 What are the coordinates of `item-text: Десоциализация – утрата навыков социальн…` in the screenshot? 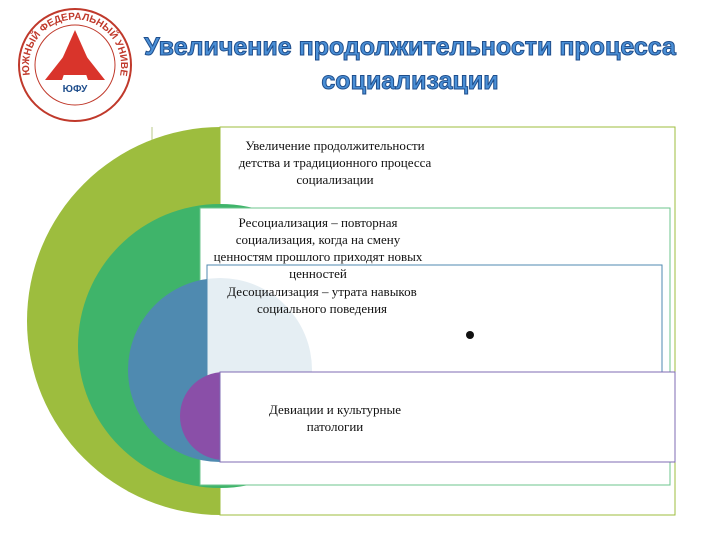 It's located at (322, 300).